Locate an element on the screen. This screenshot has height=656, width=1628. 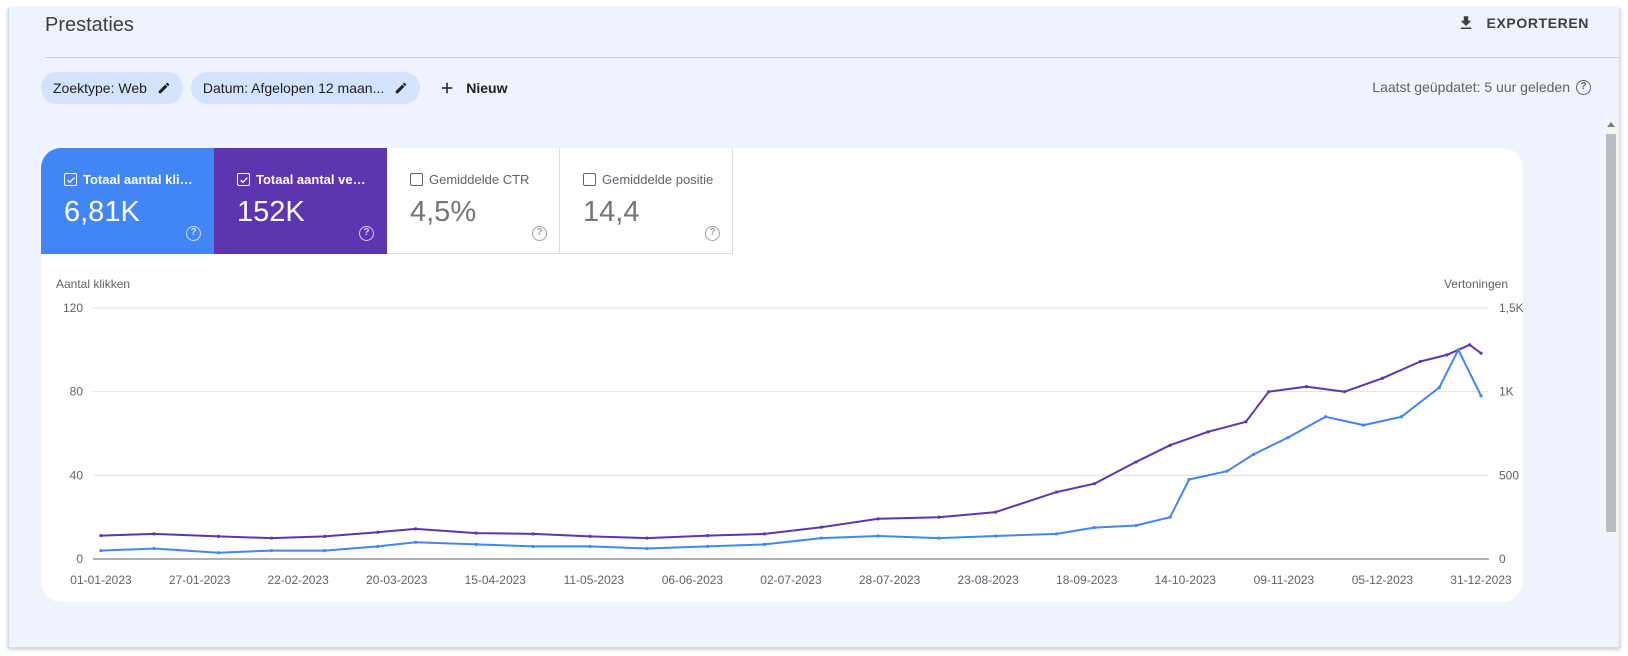
vertical-scrollbar is located at coordinates (1611, 330).